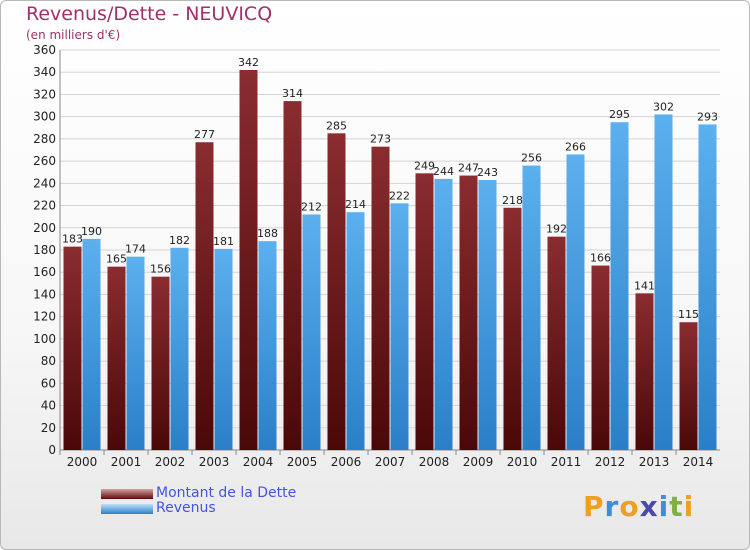  I want to click on x-tick-label: 2008, so click(434, 462).